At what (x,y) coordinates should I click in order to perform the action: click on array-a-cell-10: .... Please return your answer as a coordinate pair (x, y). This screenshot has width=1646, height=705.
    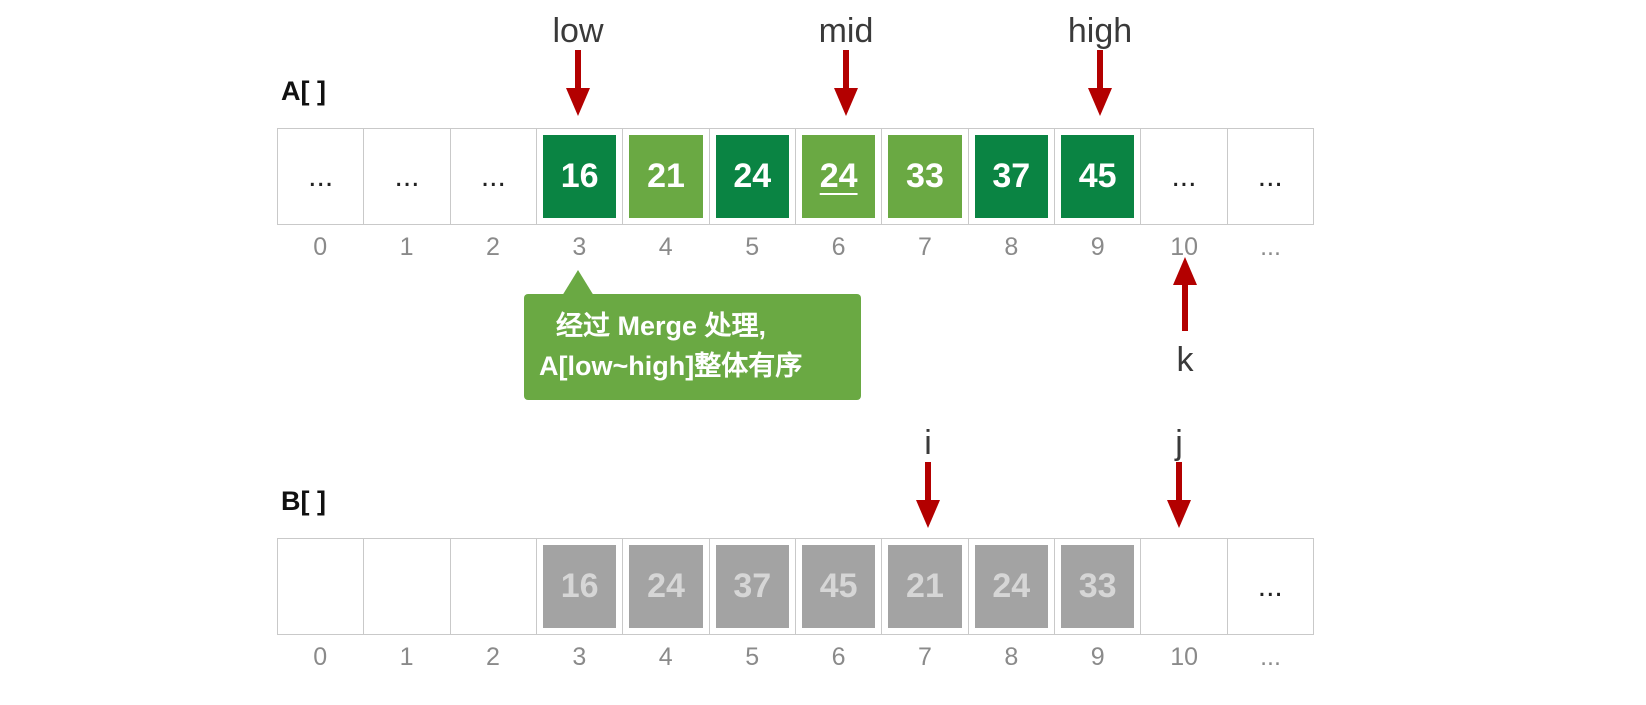
    Looking at the image, I should click on (1184, 176).